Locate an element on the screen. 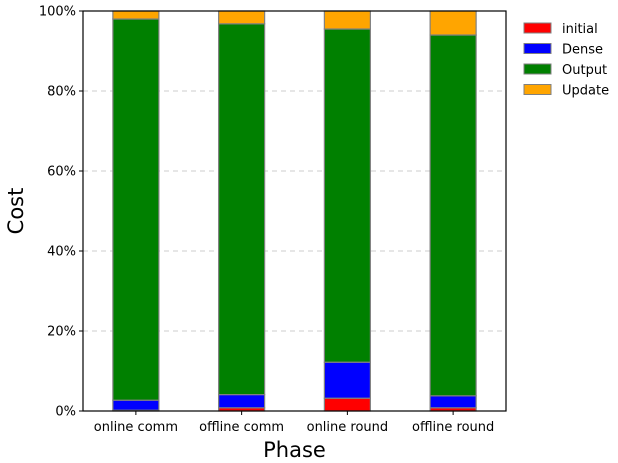 Image resolution: width=618 pixels, height=463 pixels. legend-label: Update is located at coordinates (585, 91).